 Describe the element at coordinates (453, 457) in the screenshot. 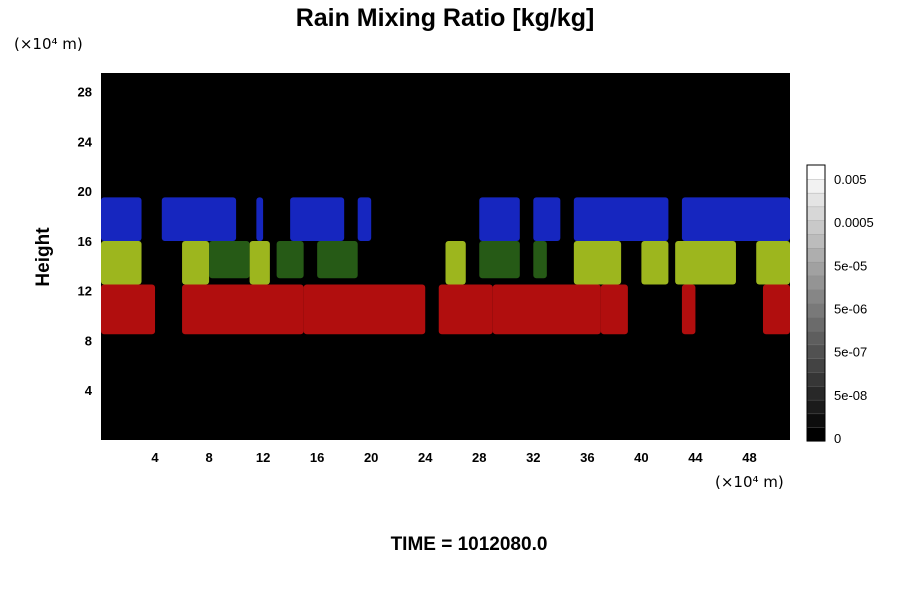

I see `x-axis-ticks: 4 8 12 16 20 24 28 32 36 40 44 48` at that location.